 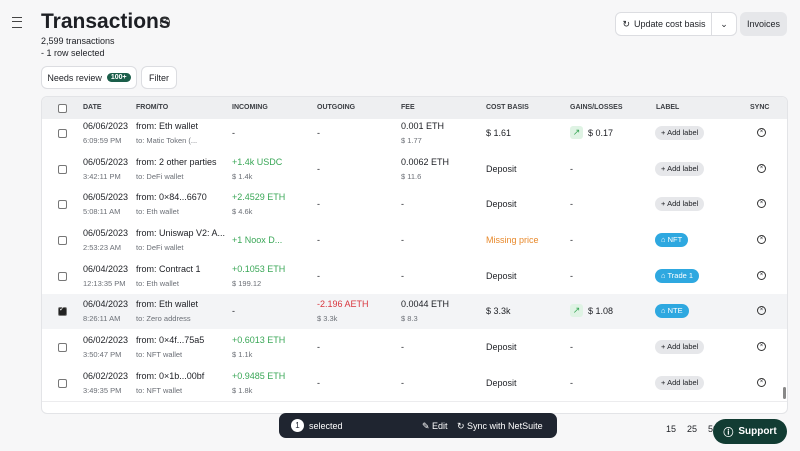 What do you see at coordinates (672, 240) in the screenshot?
I see `label-pill: ⌂ NFT` at bounding box center [672, 240].